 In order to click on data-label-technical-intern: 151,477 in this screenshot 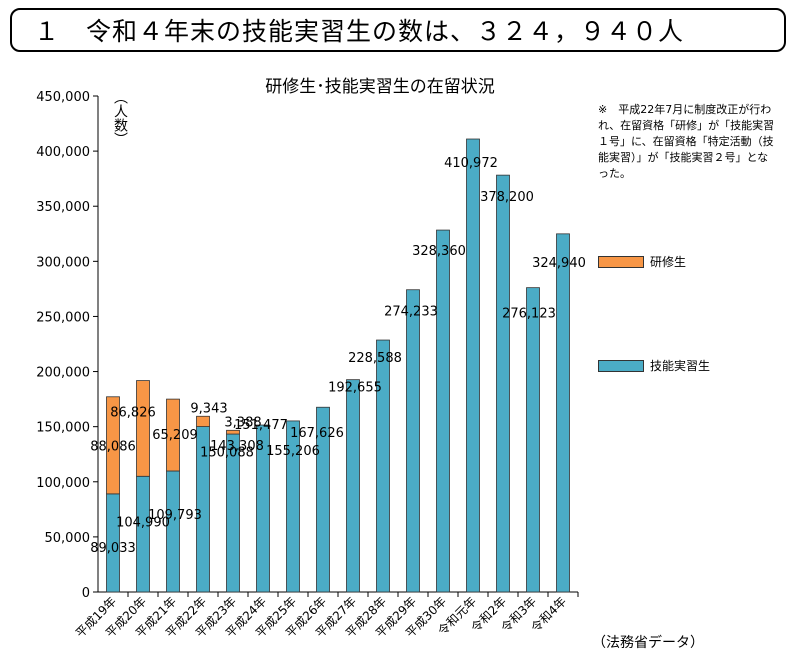, I will do `click(261, 425)`.